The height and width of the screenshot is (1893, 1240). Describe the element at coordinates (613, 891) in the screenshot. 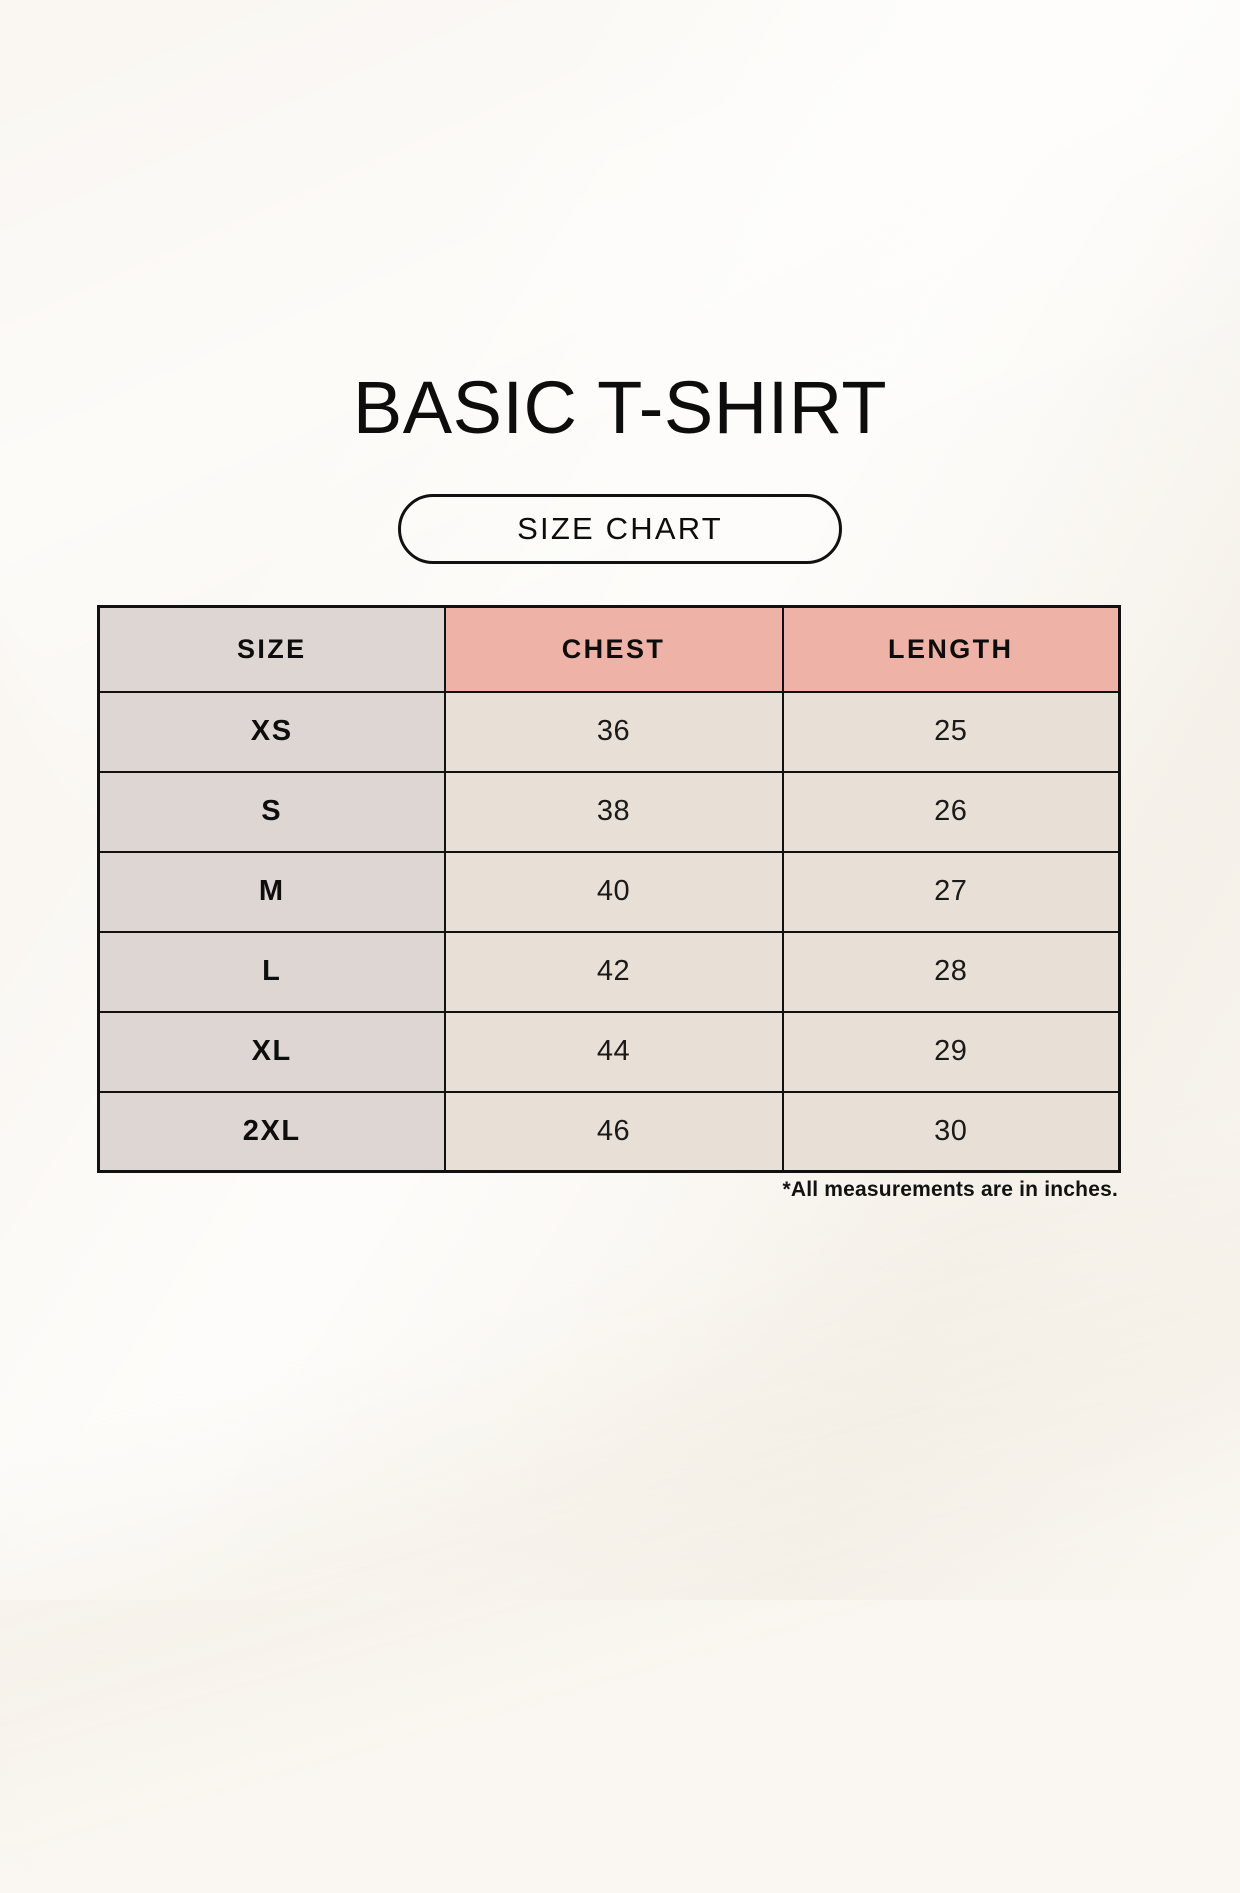

I see `cell-chest: 40` at that location.